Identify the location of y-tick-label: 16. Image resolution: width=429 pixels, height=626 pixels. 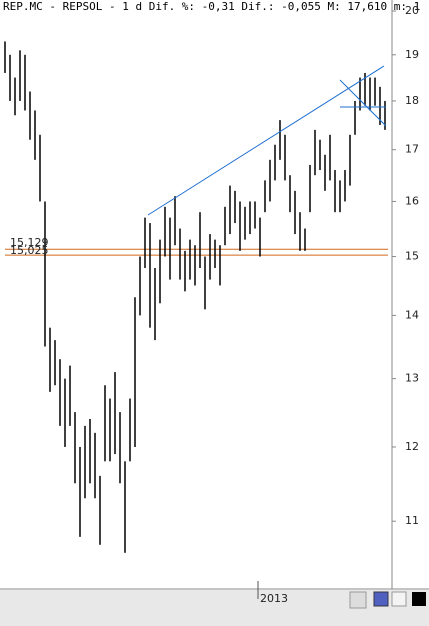
(412, 200).